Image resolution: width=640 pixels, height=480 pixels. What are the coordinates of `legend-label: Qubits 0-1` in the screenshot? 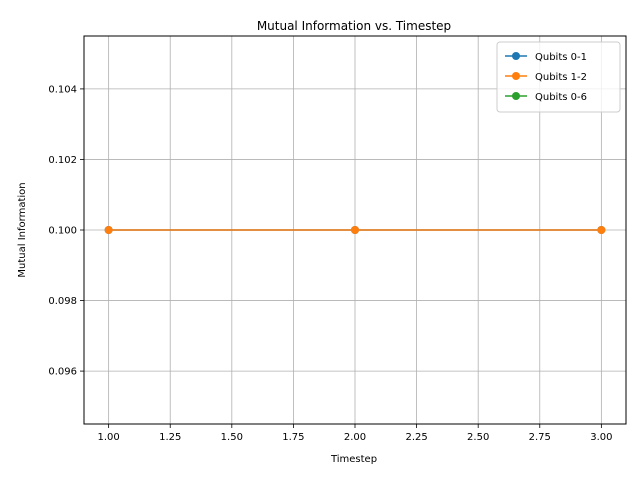 It's located at (561, 57).